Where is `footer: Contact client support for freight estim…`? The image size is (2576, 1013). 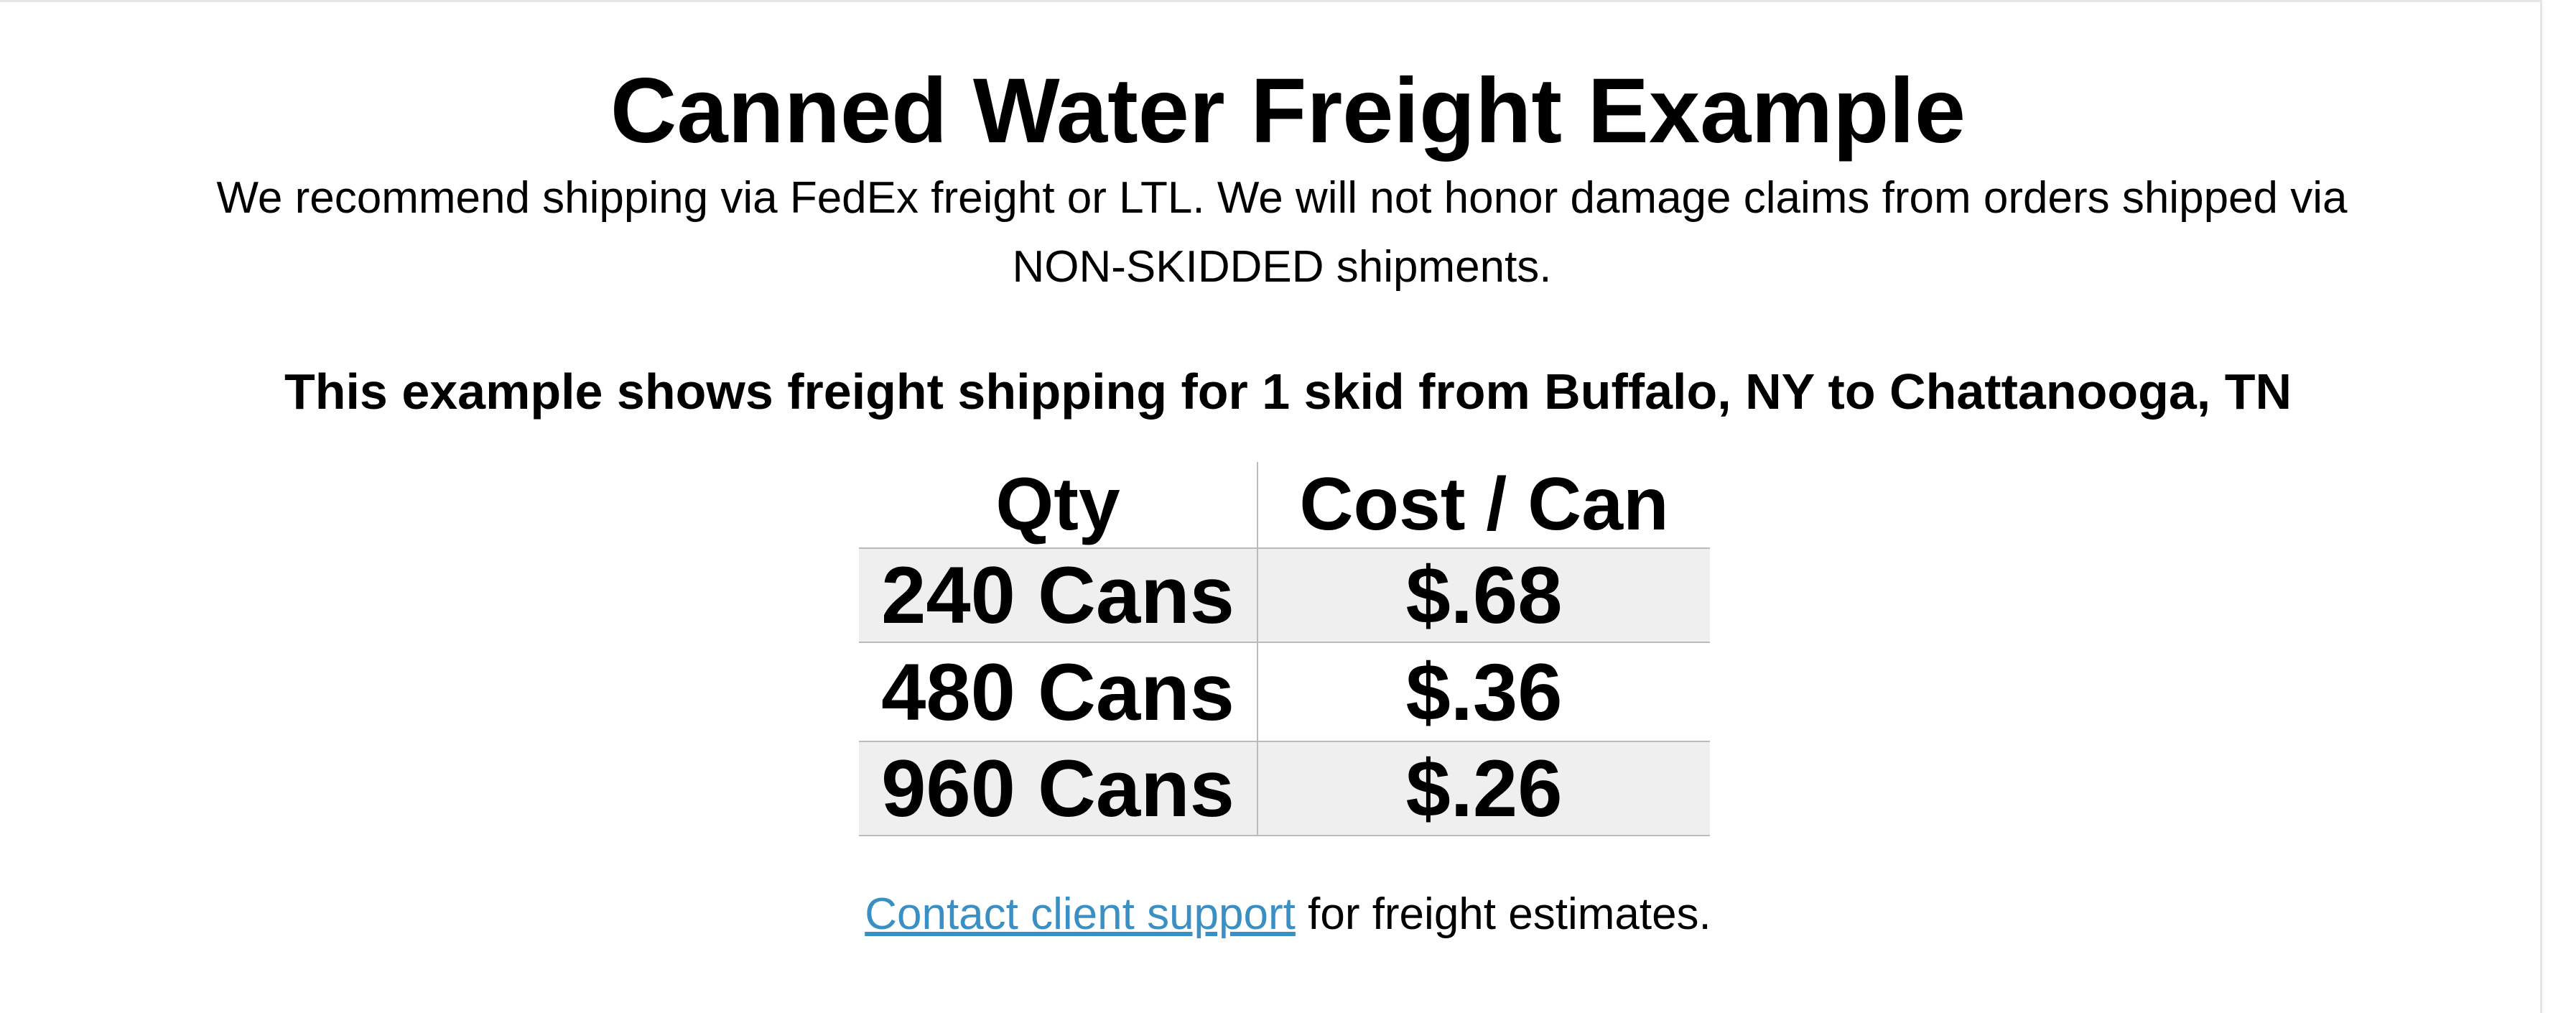 footer: Contact client support for freight estim… is located at coordinates (1288, 915).